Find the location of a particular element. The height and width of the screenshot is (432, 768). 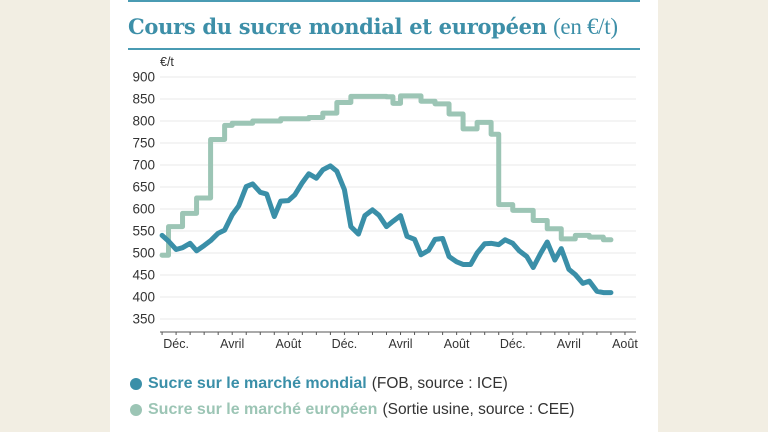

legend-dot-europeen is located at coordinates (136, 410).